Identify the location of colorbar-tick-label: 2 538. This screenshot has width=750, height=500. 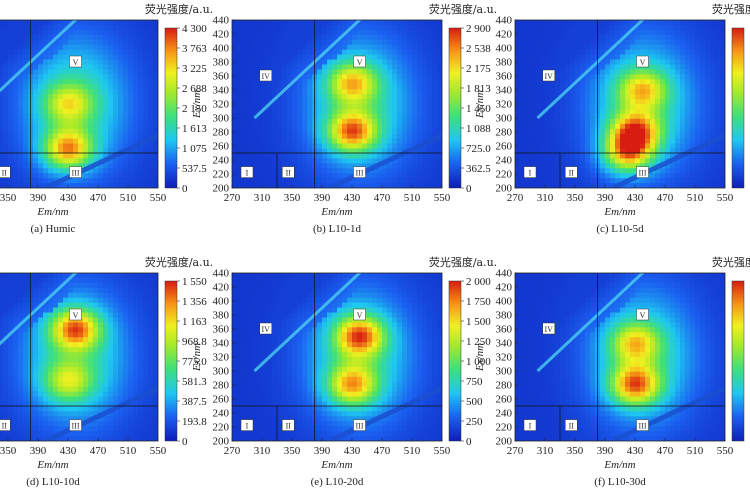
(478, 49).